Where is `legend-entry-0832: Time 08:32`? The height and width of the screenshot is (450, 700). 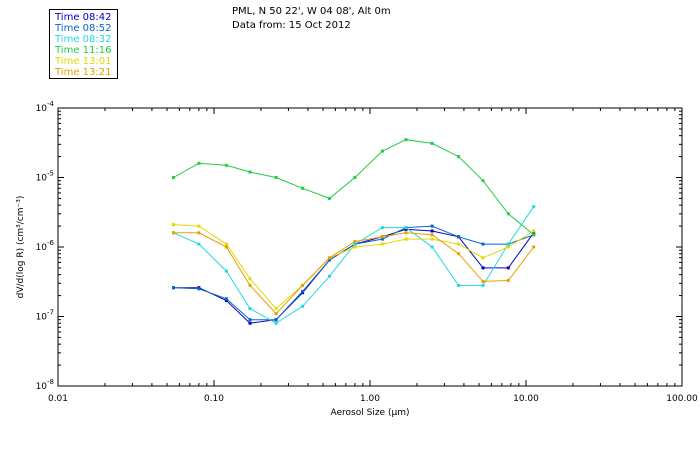 legend-entry-0832: Time 08:32 is located at coordinates (83, 39).